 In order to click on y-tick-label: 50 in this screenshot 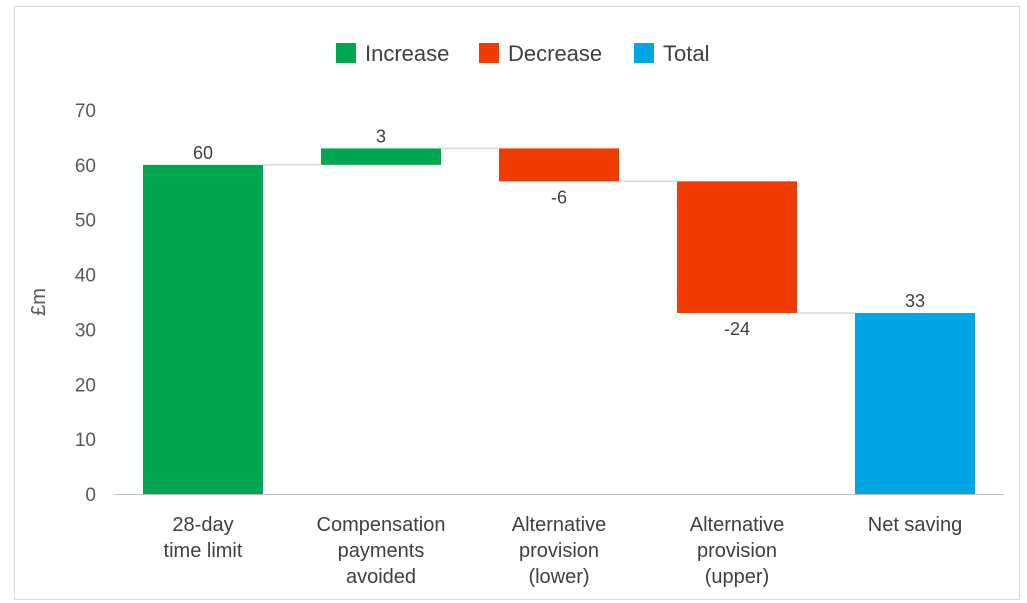, I will do `click(85, 221)`.